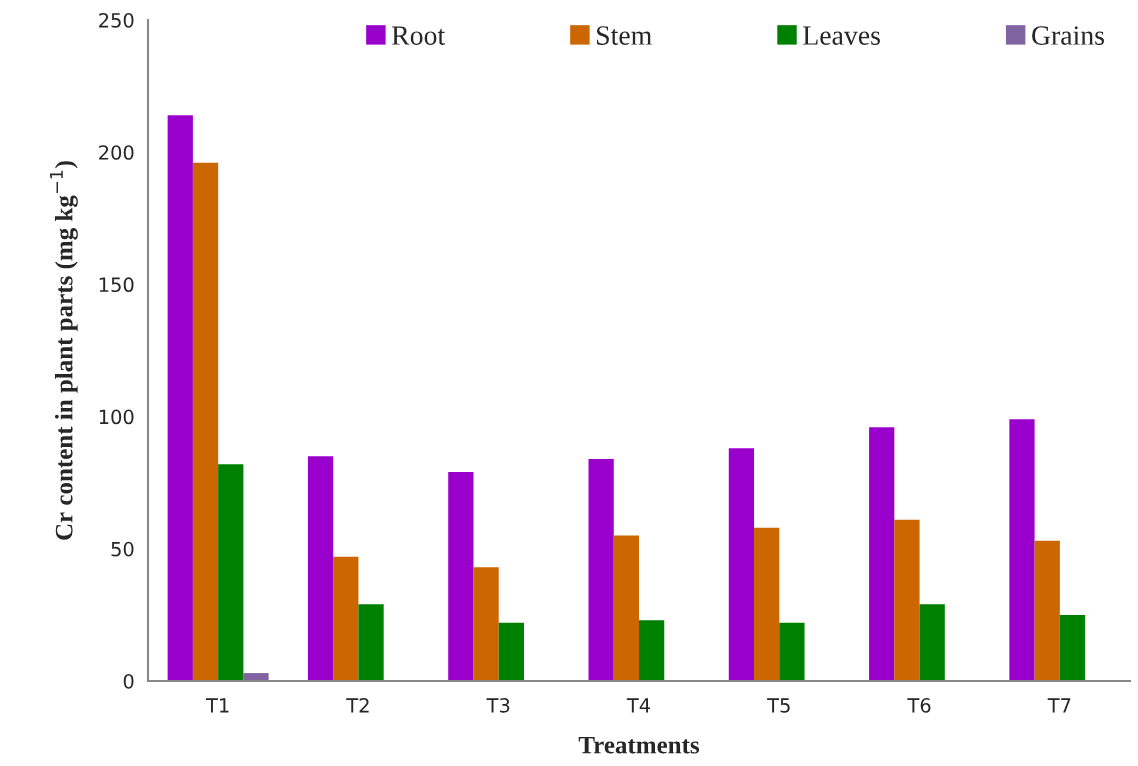  I want to click on legend-label: Root, so click(418, 35).